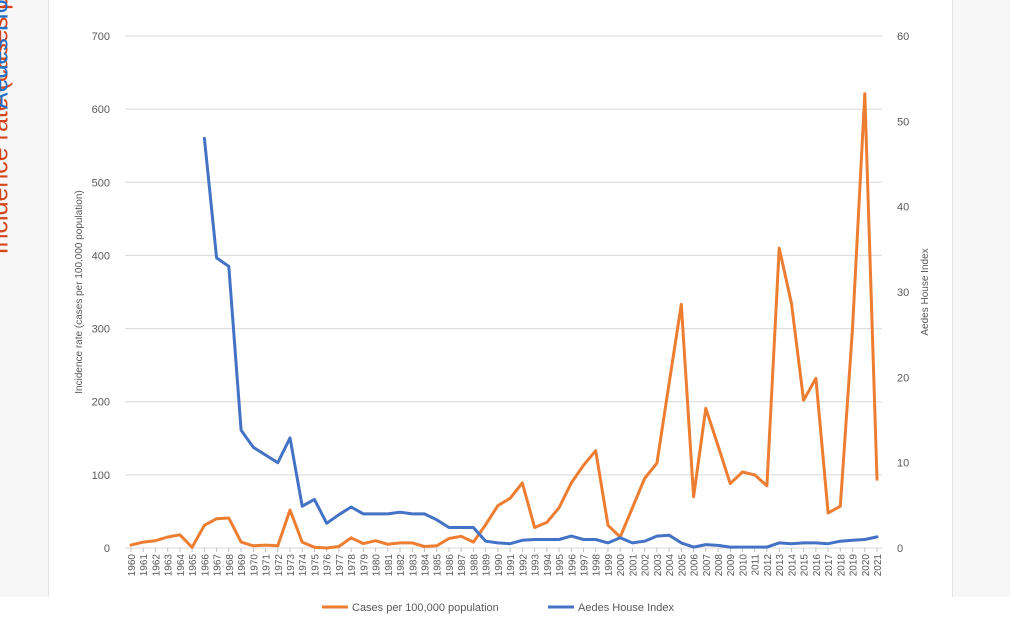  Describe the element at coordinates (462, 565) in the screenshot. I see `x-tick-label: 1987` at that location.